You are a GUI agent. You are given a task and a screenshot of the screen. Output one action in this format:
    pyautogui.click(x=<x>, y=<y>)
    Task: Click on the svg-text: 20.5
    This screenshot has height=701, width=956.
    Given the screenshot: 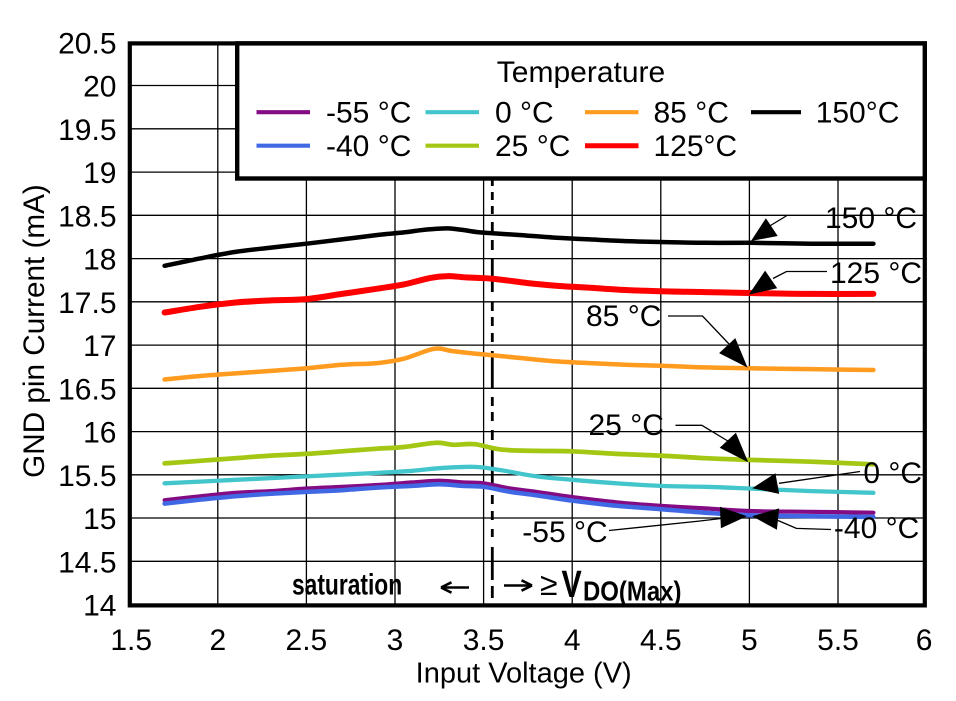 What is the action you would take?
    pyautogui.click(x=87, y=43)
    